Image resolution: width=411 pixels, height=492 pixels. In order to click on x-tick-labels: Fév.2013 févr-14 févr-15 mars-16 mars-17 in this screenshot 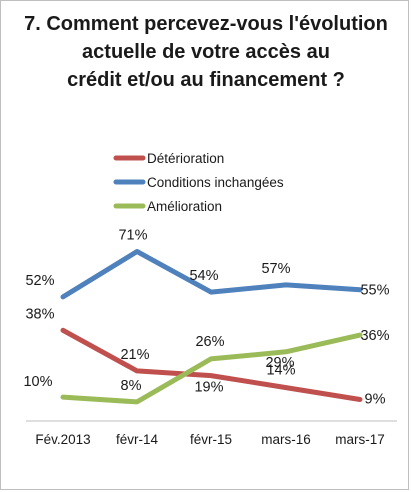, I will do `click(209, 439)`.